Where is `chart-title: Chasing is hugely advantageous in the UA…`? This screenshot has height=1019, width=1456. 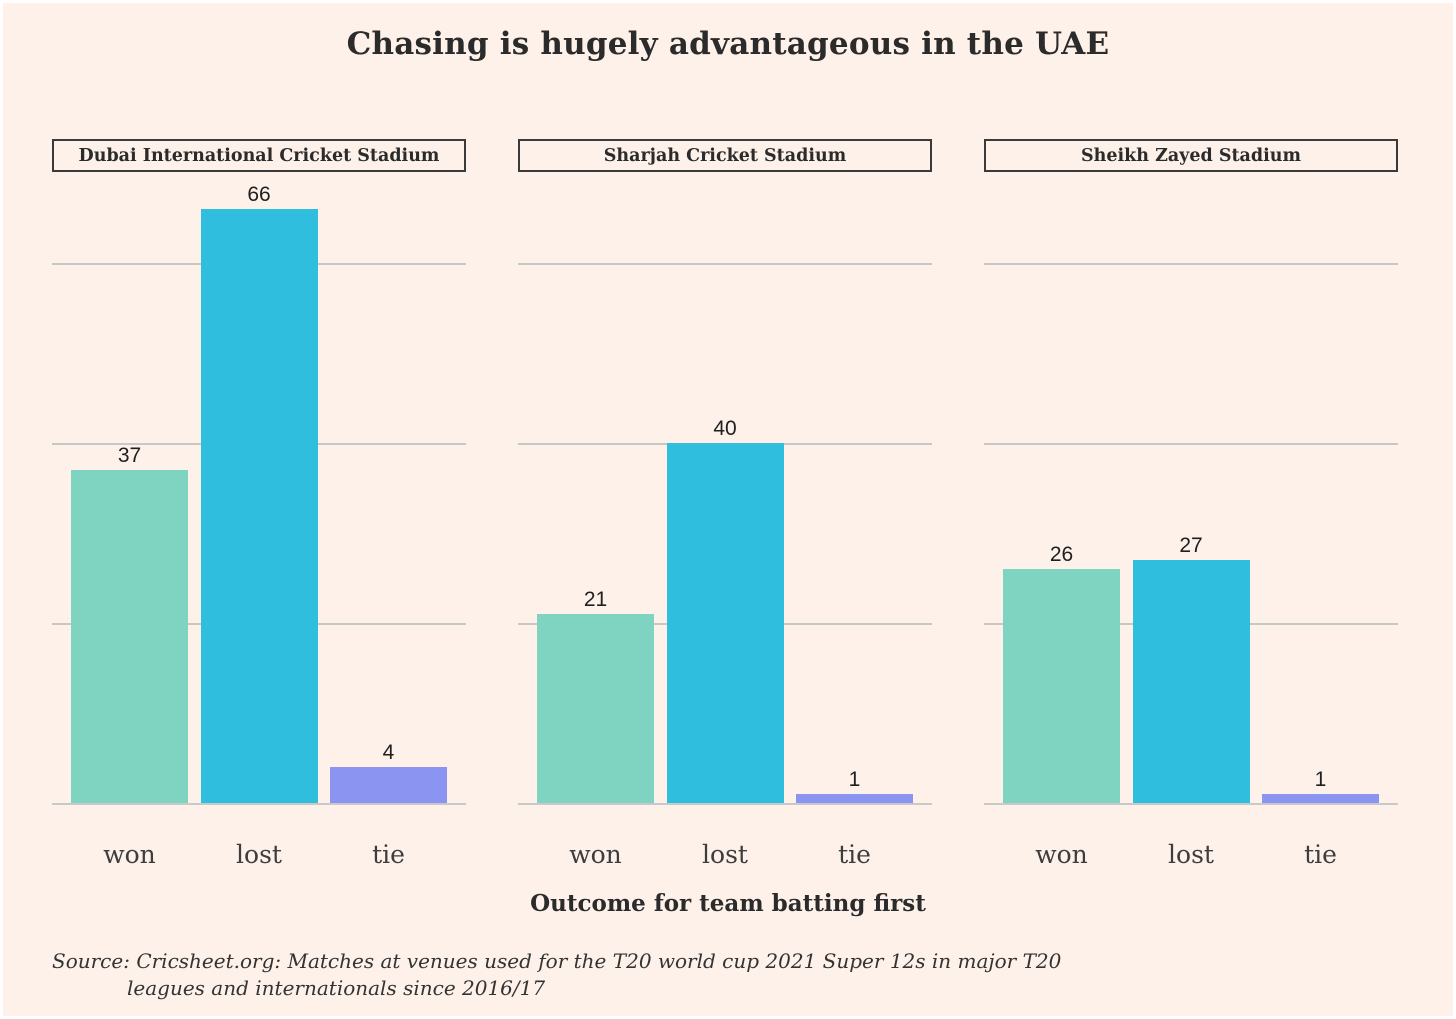
chart-title: Chasing is hugely advantageous in the UA… is located at coordinates (728, 44).